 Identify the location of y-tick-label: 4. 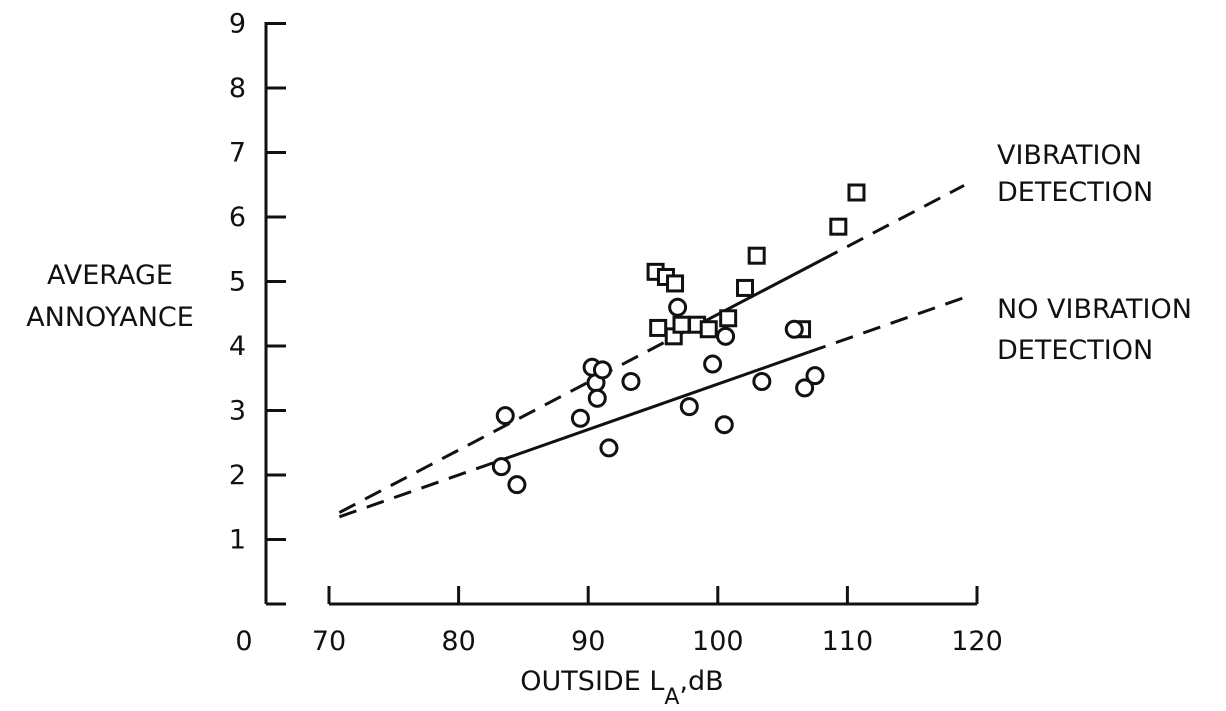
(237, 346).